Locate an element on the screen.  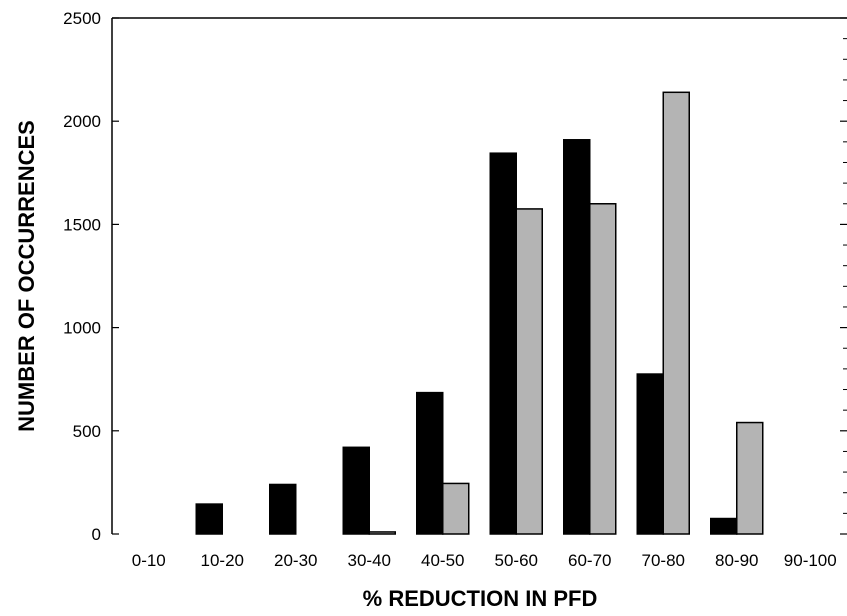
y-tick-label: 1500 is located at coordinates (82, 224).